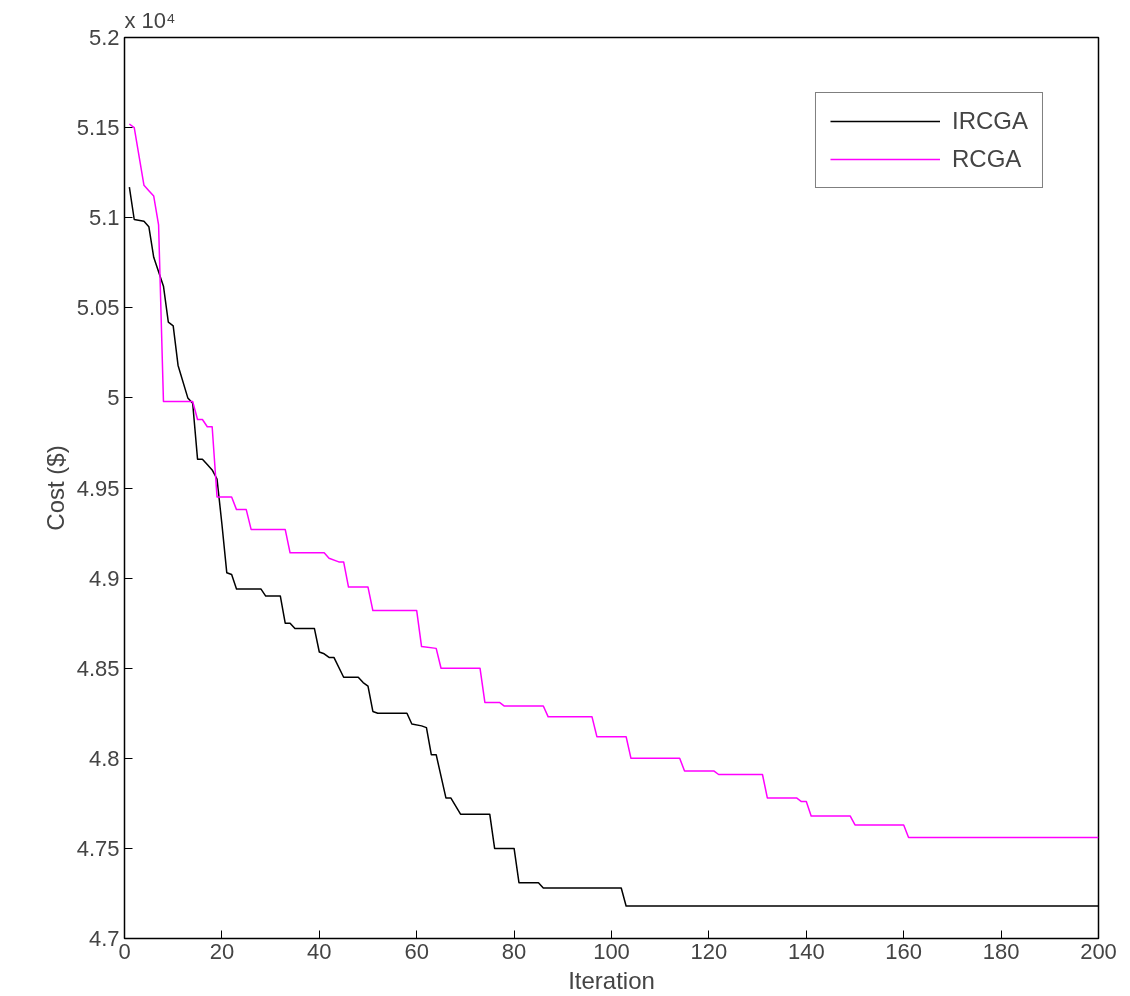 This screenshot has height=996, width=1130. I want to click on legend-label: IRCGA, so click(989, 121).